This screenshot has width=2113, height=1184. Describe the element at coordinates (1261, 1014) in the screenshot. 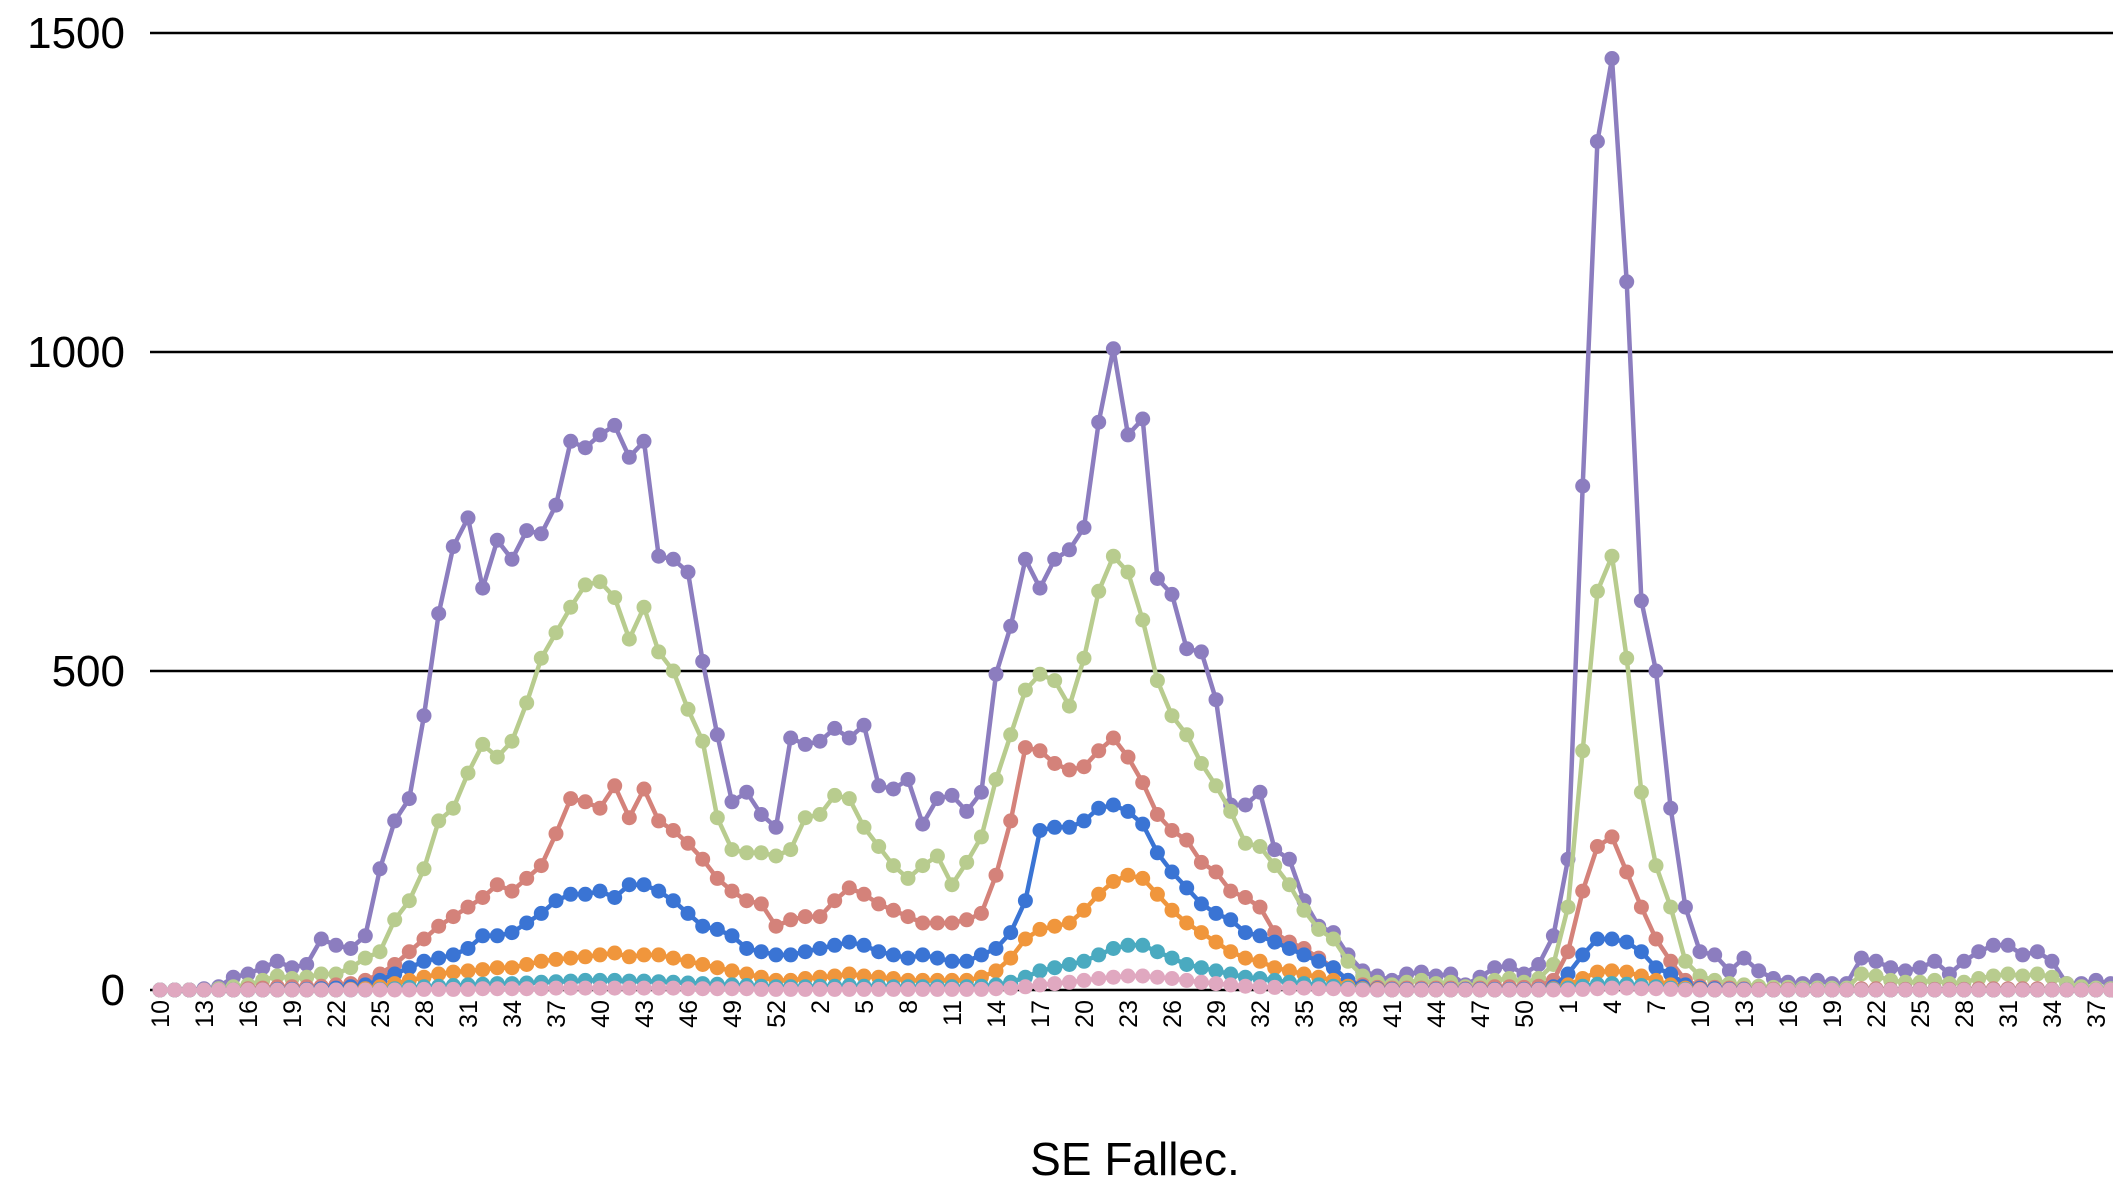

I see `x-tick-label: 32` at that location.